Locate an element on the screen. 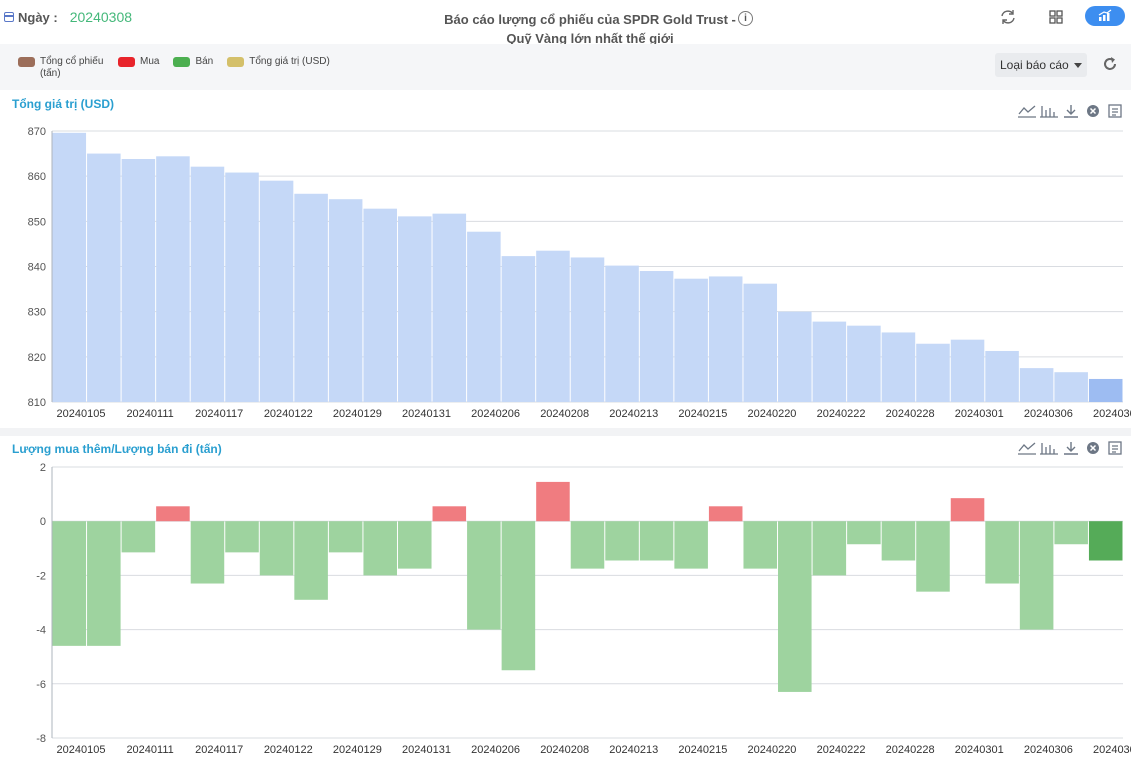 The image size is (1131, 764). x-tick-label: 20240222 is located at coordinates (841, 414).